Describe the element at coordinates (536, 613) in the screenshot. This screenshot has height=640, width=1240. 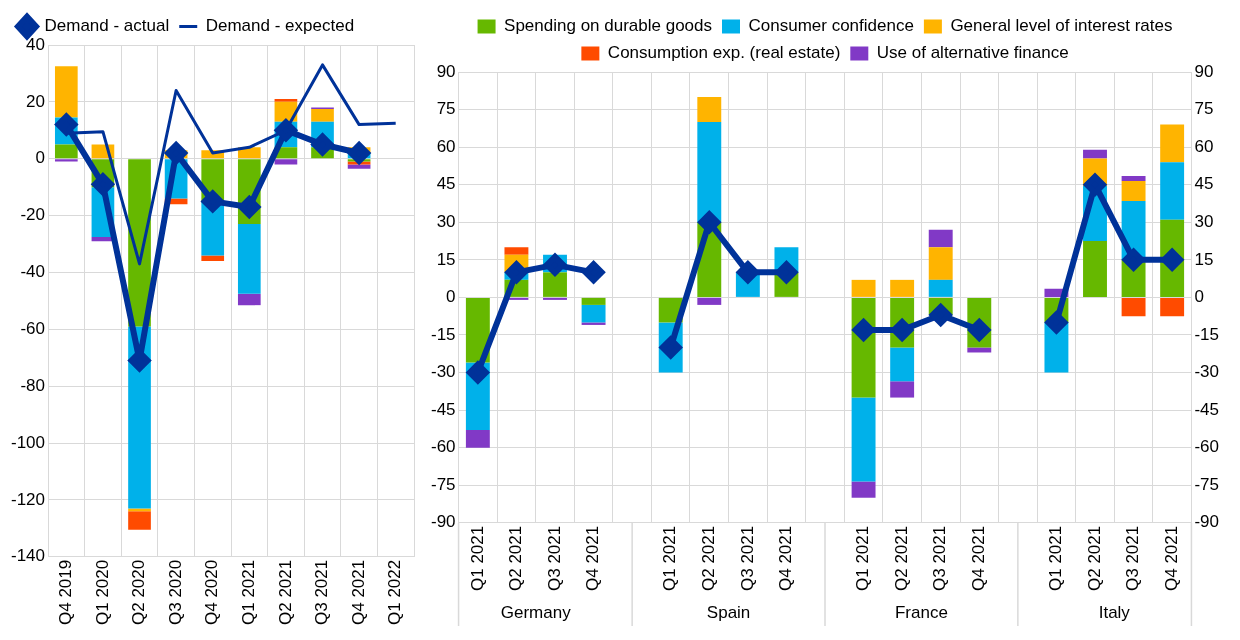
I see `text: Germany` at that location.